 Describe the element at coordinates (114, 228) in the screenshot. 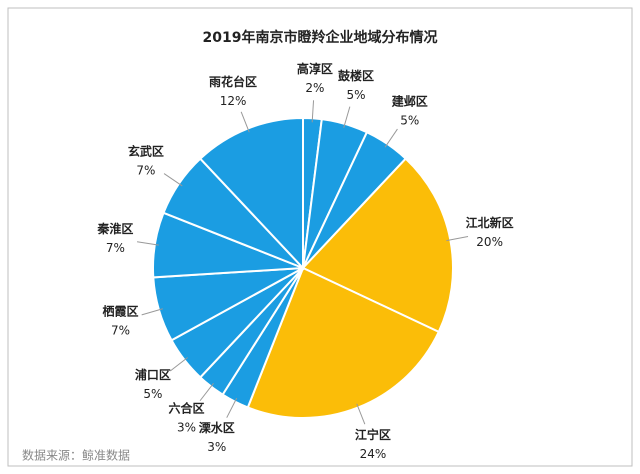

I see `slice-label: 秦淮区` at that location.